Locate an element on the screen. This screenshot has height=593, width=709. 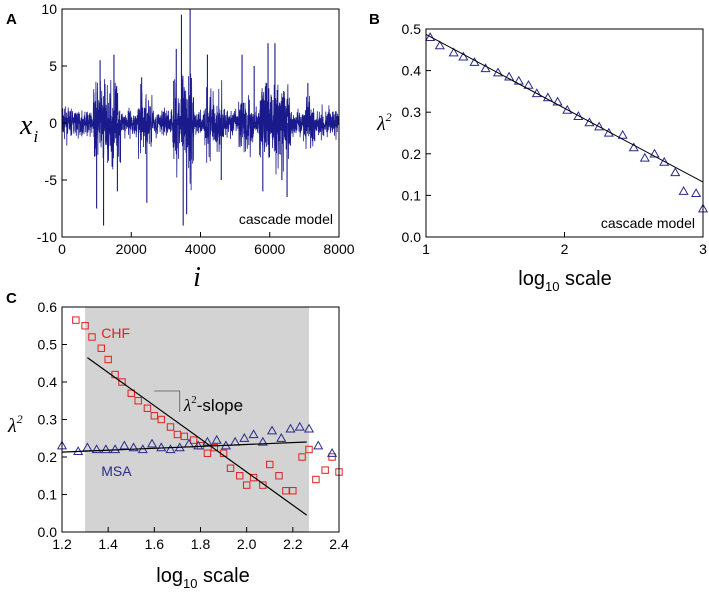
panel-b-annotation-cascade-model: cascade model is located at coordinates (648, 223).